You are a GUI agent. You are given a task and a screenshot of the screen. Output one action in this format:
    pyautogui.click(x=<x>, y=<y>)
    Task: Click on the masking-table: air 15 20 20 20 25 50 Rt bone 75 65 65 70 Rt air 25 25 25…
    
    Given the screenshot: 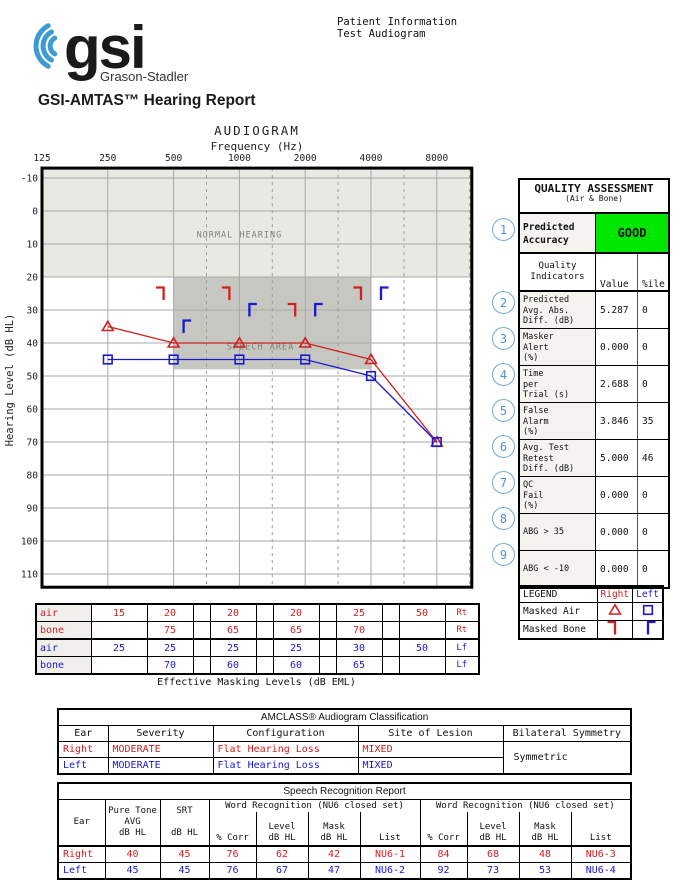 What is the action you would take?
    pyautogui.click(x=257, y=639)
    